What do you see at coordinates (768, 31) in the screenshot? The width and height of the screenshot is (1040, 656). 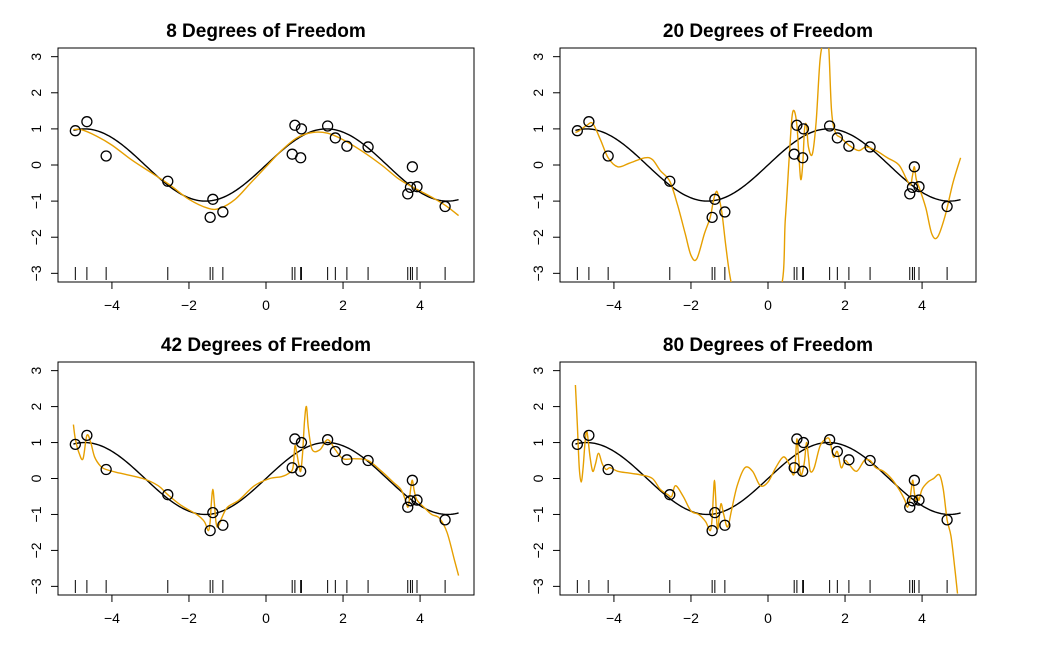 I see `panel-title: 20 Degrees of Freedom` at bounding box center [768, 31].